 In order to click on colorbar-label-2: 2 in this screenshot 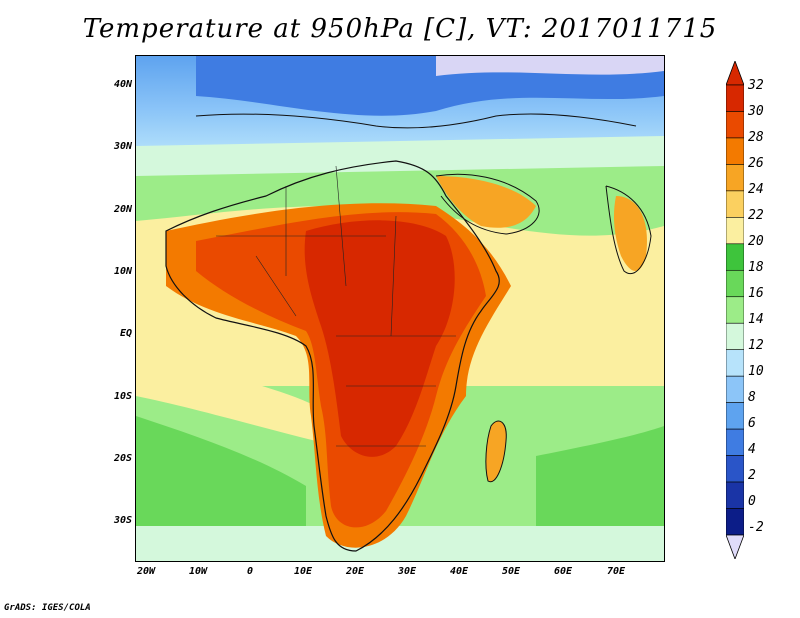, I will do `click(752, 475)`.